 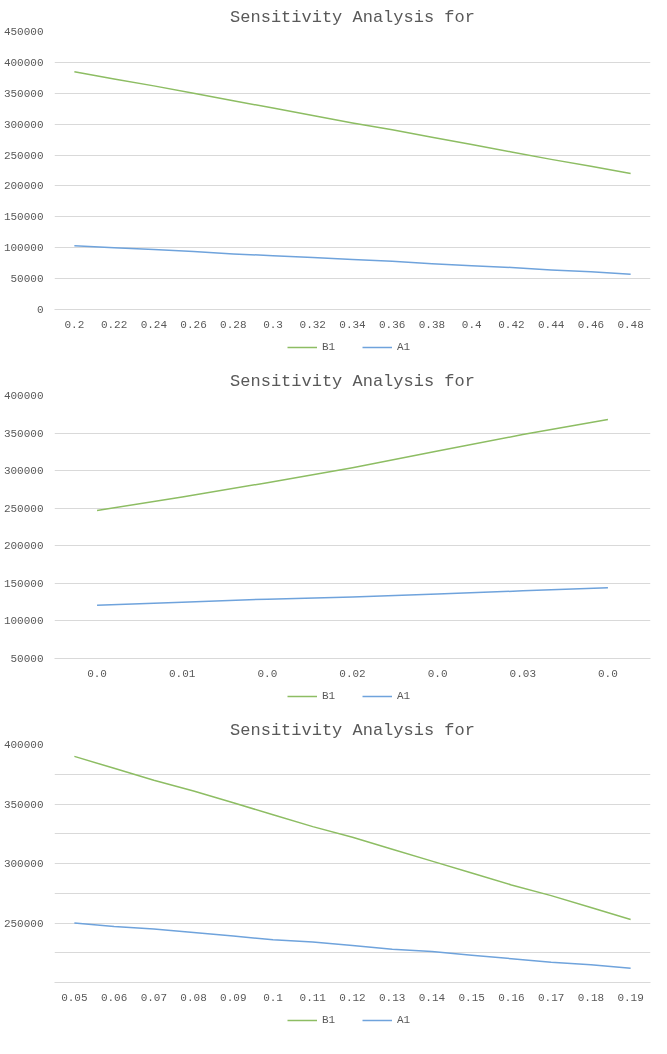 I want to click on x-tick-label: 0.32, so click(x=312, y=324).